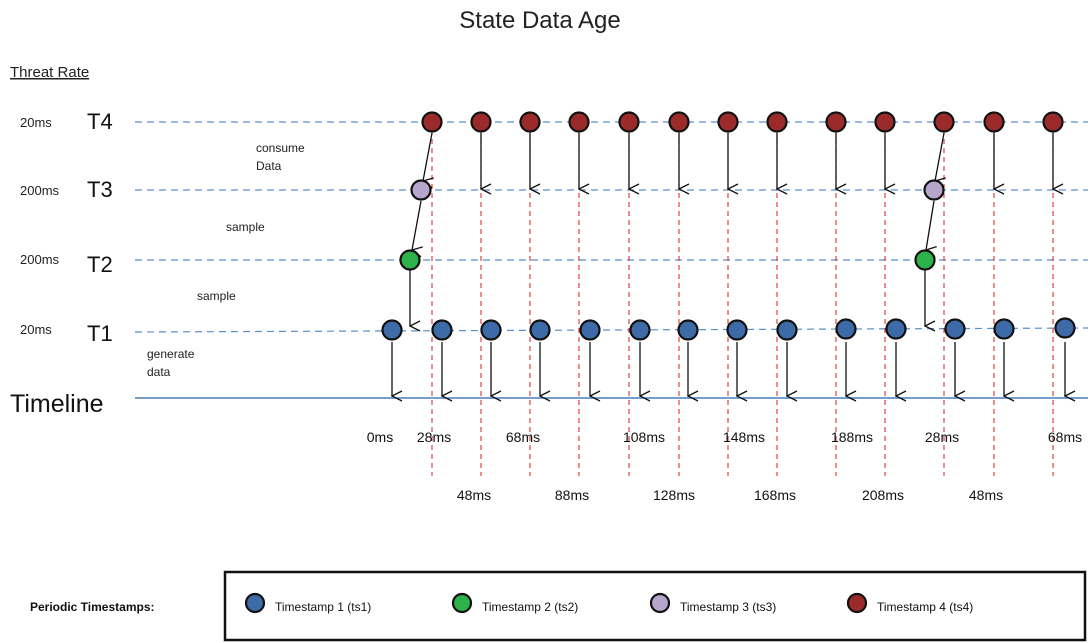 The height and width of the screenshot is (643, 1091). Describe the element at coordinates (730, 495) in the screenshot. I see `time-labels-lower: 48ms 88ms 128ms 168ms 208ms 48ms` at that location.